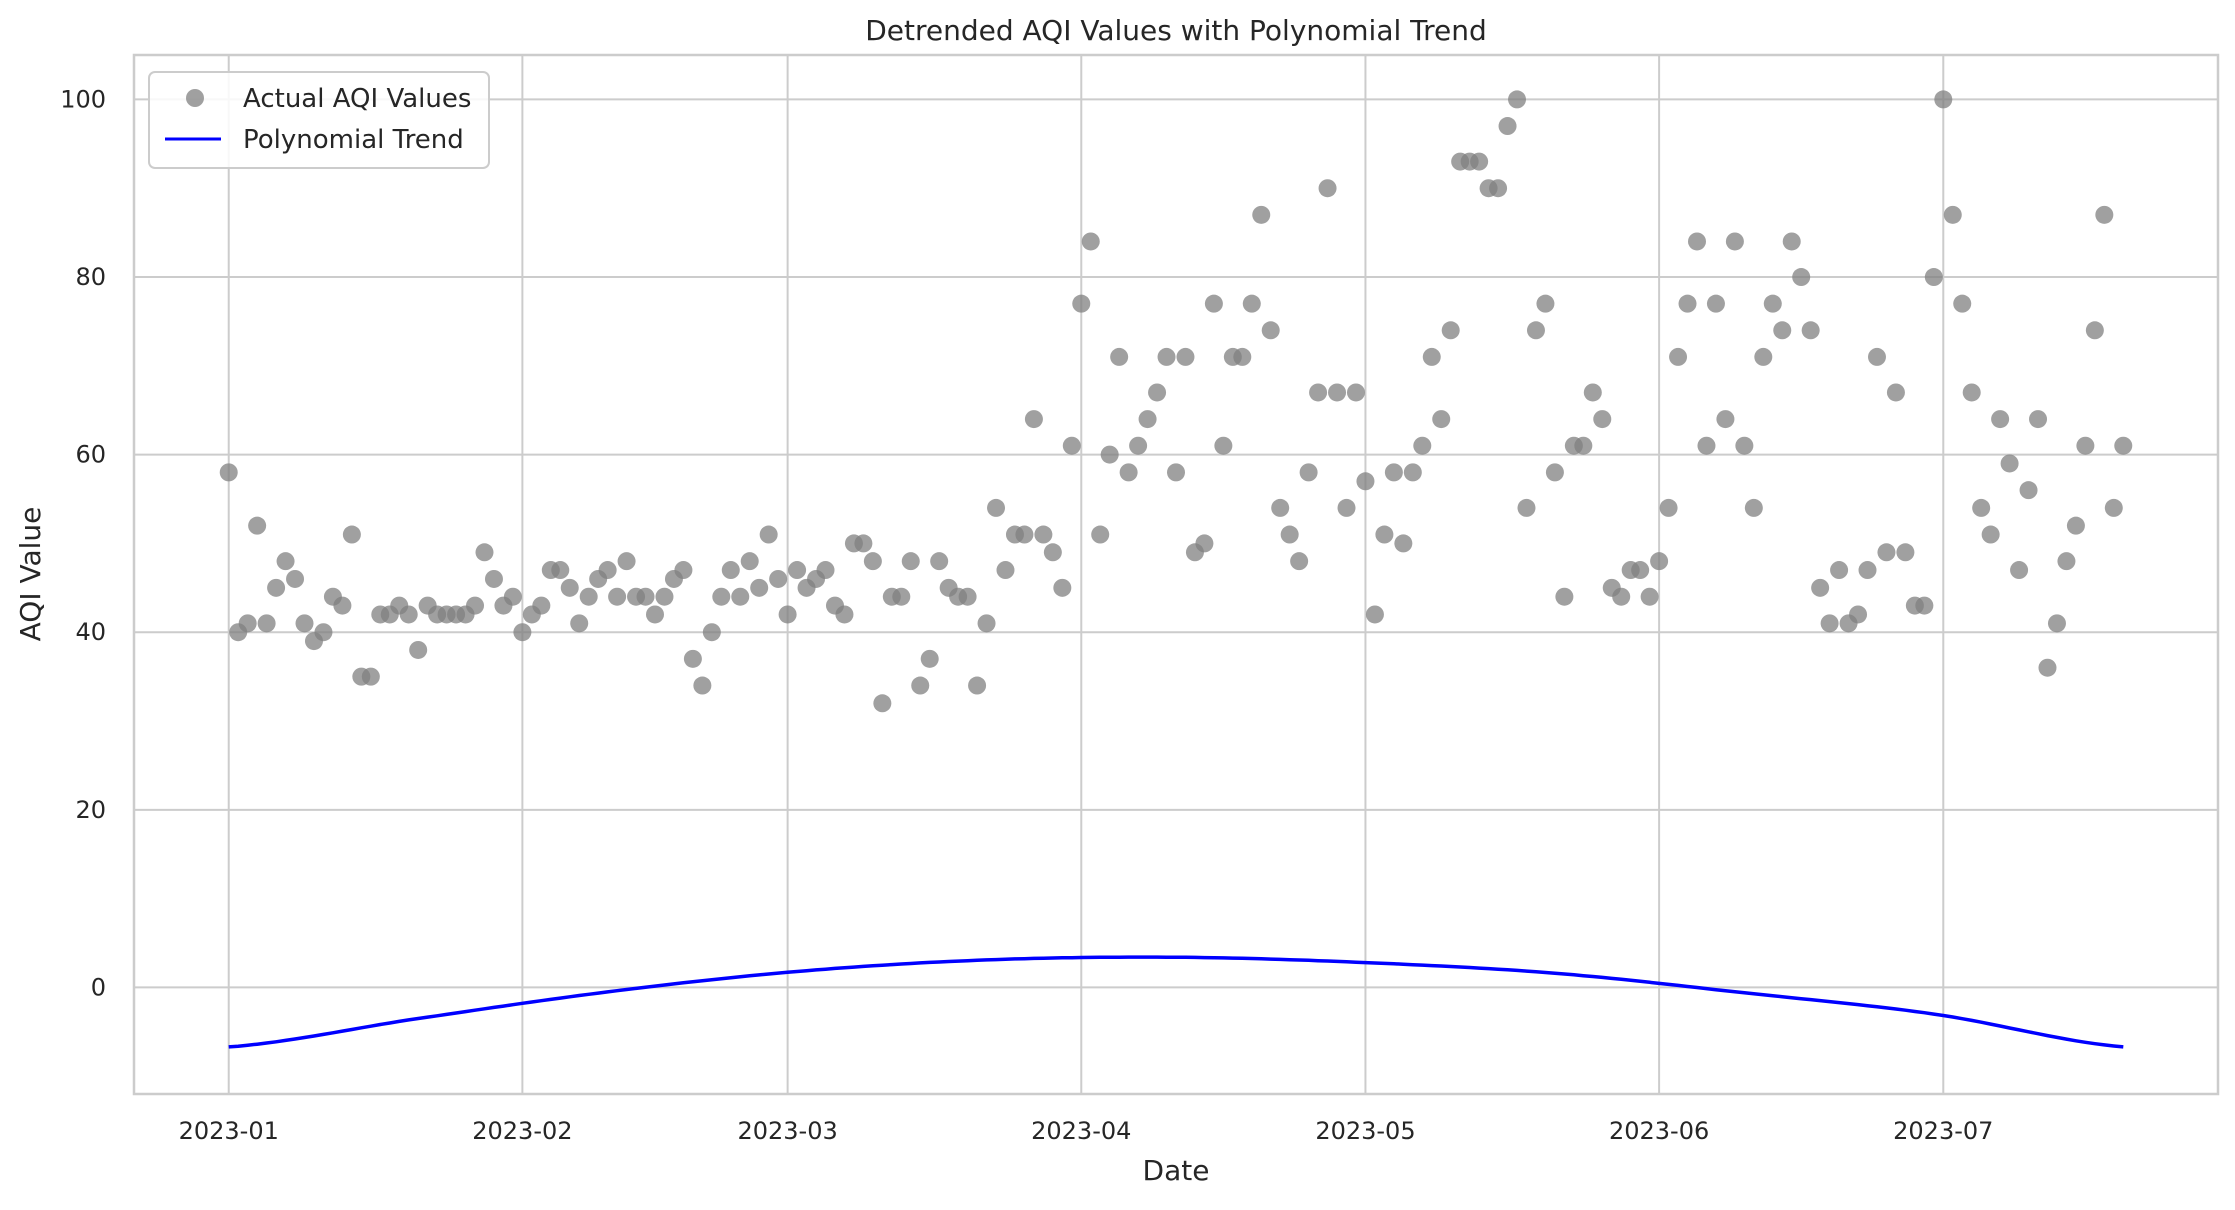 This screenshot has width=2235, height=1210. What do you see at coordinates (1943, 1131) in the screenshot?
I see `x-tick-label: 2023-07` at bounding box center [1943, 1131].